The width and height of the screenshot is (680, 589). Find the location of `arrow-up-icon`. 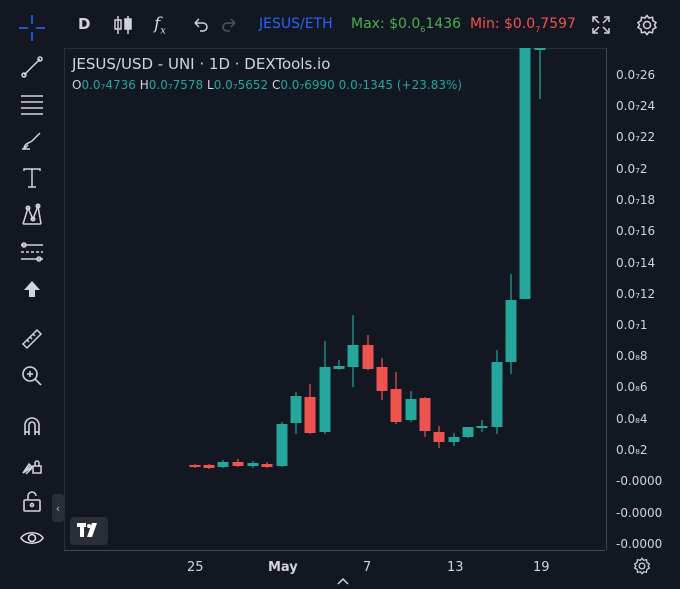

arrow-up-icon is located at coordinates (32, 291).